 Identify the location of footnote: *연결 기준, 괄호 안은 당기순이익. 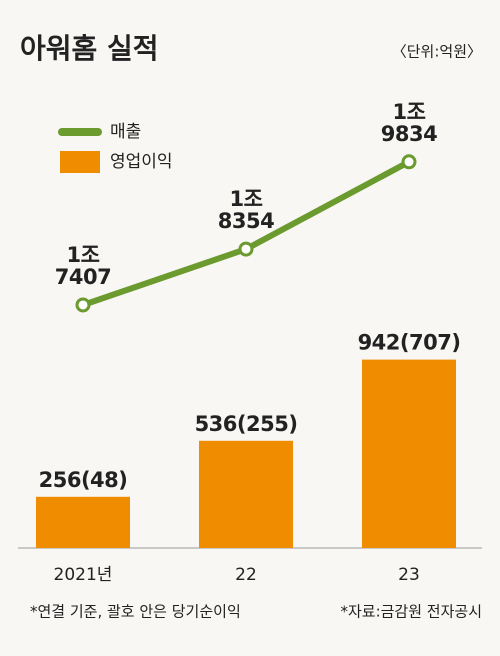
(135, 612).